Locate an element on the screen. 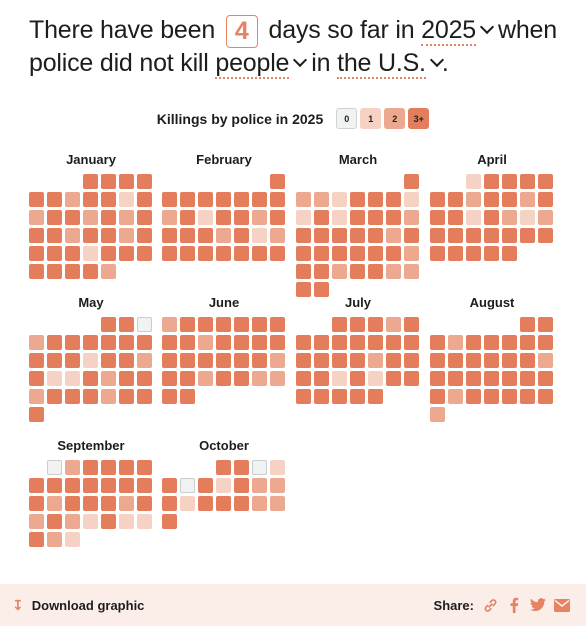 This screenshot has height=626, width=586. region-select: the U.S. is located at coordinates (381, 64).